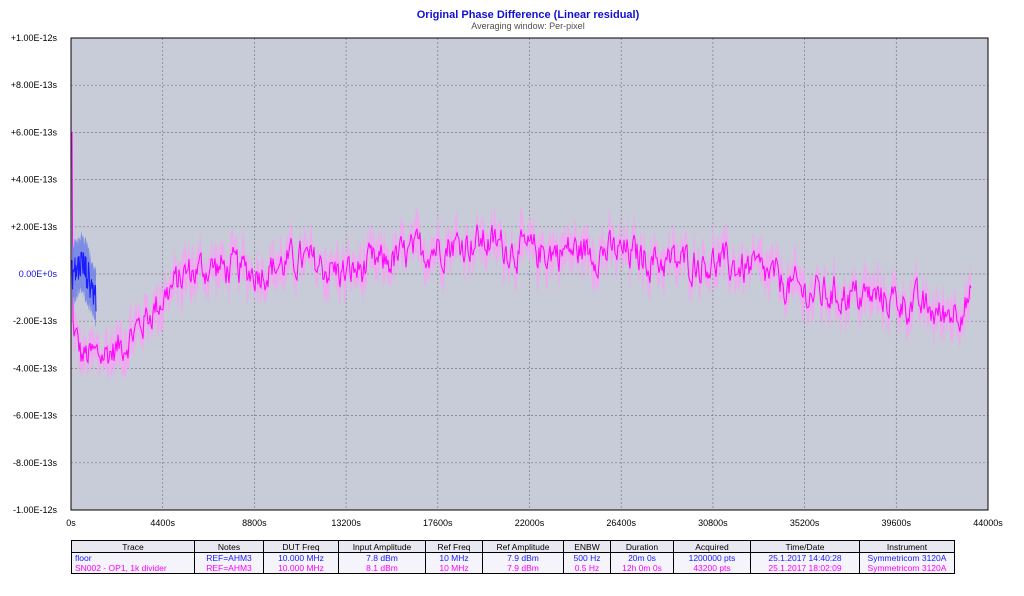 Image resolution: width=1024 pixels, height=596 pixels. What do you see at coordinates (438, 523) in the screenshot?
I see `x-tick-label: 17600s` at bounding box center [438, 523].